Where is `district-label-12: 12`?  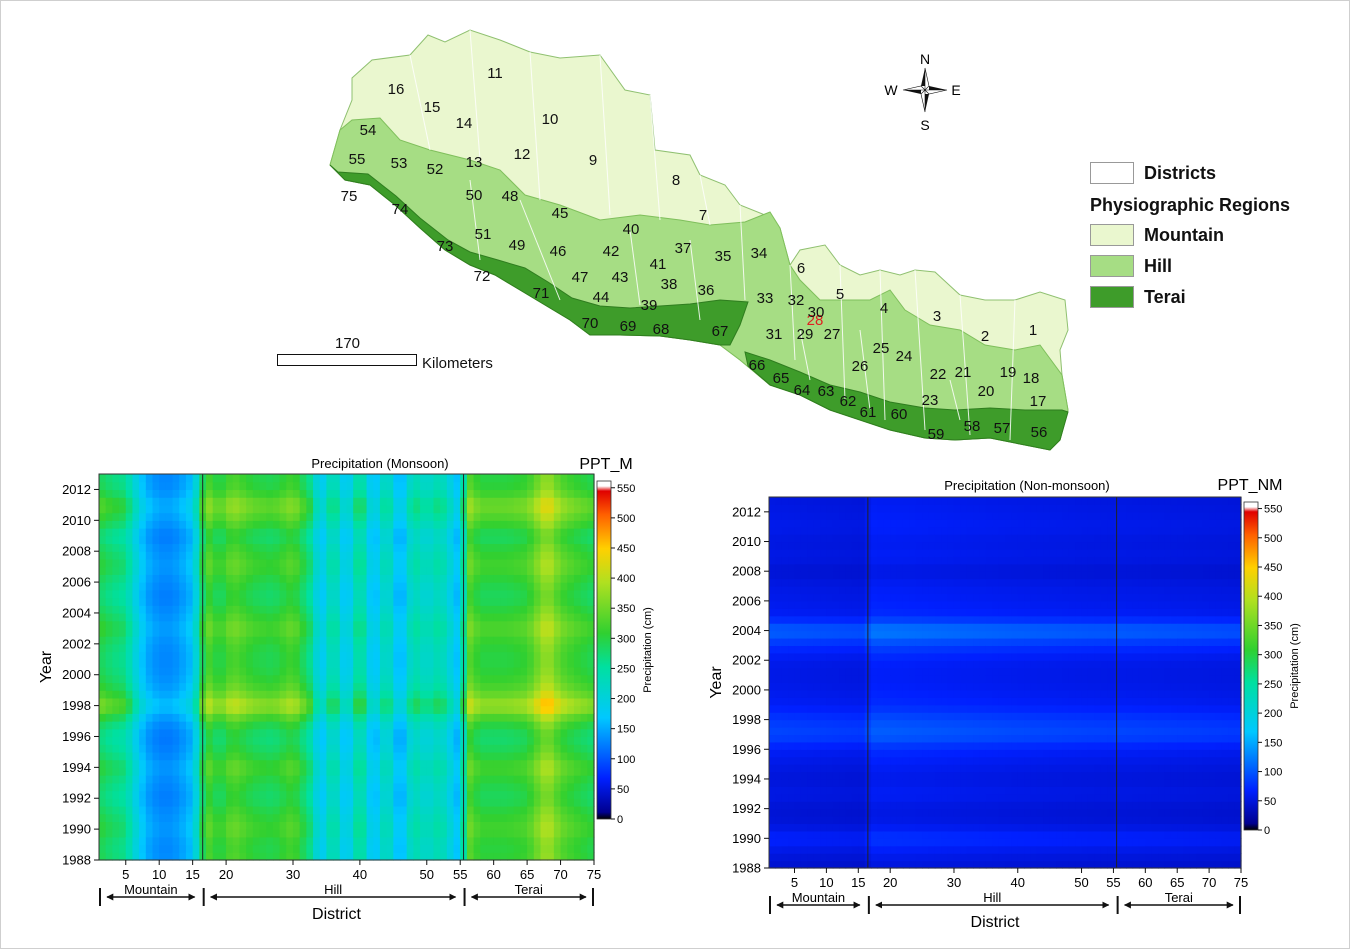
district-label-12: 12 is located at coordinates (522, 154).